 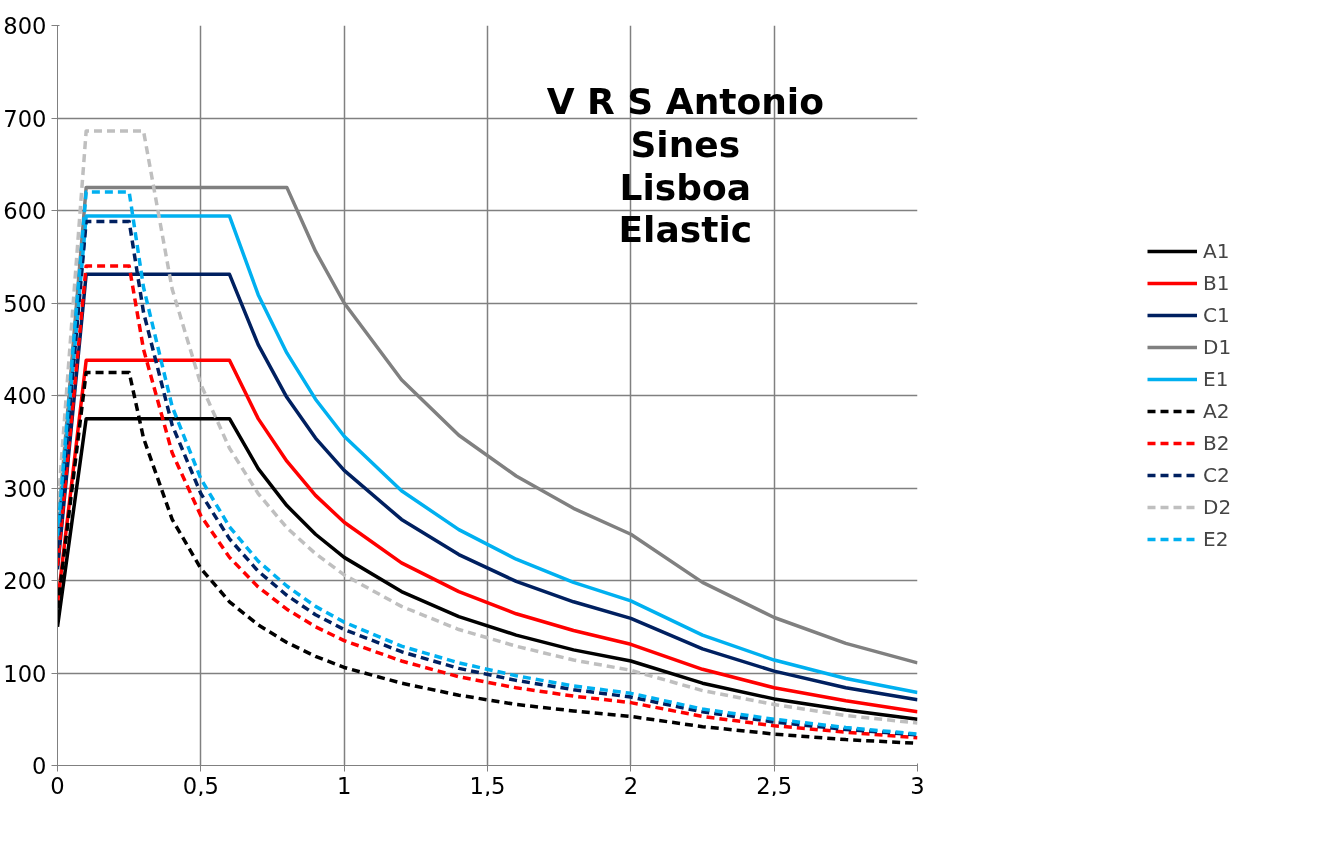 I want to click on legend-label: E2, so click(x=1216, y=539).